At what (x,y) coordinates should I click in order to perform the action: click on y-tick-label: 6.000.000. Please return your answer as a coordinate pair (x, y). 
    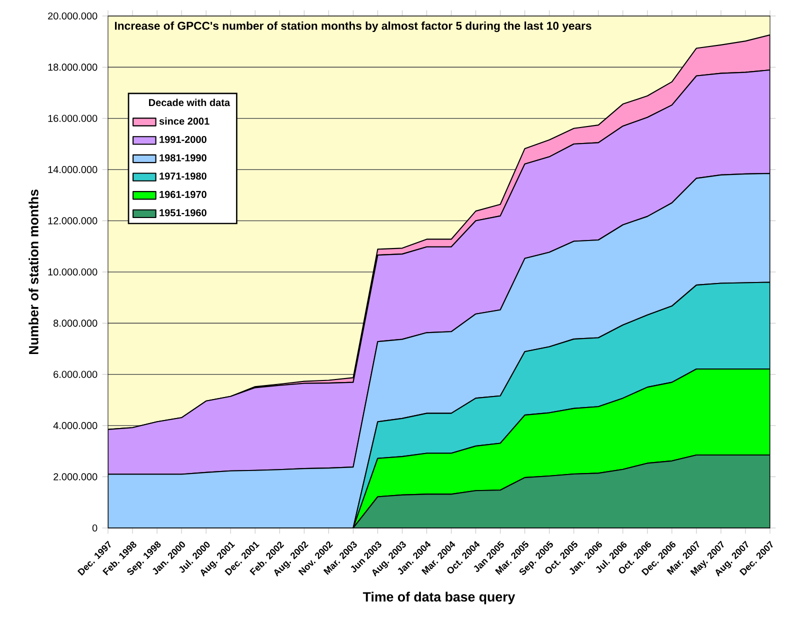
    Looking at the image, I should click on (76, 374).